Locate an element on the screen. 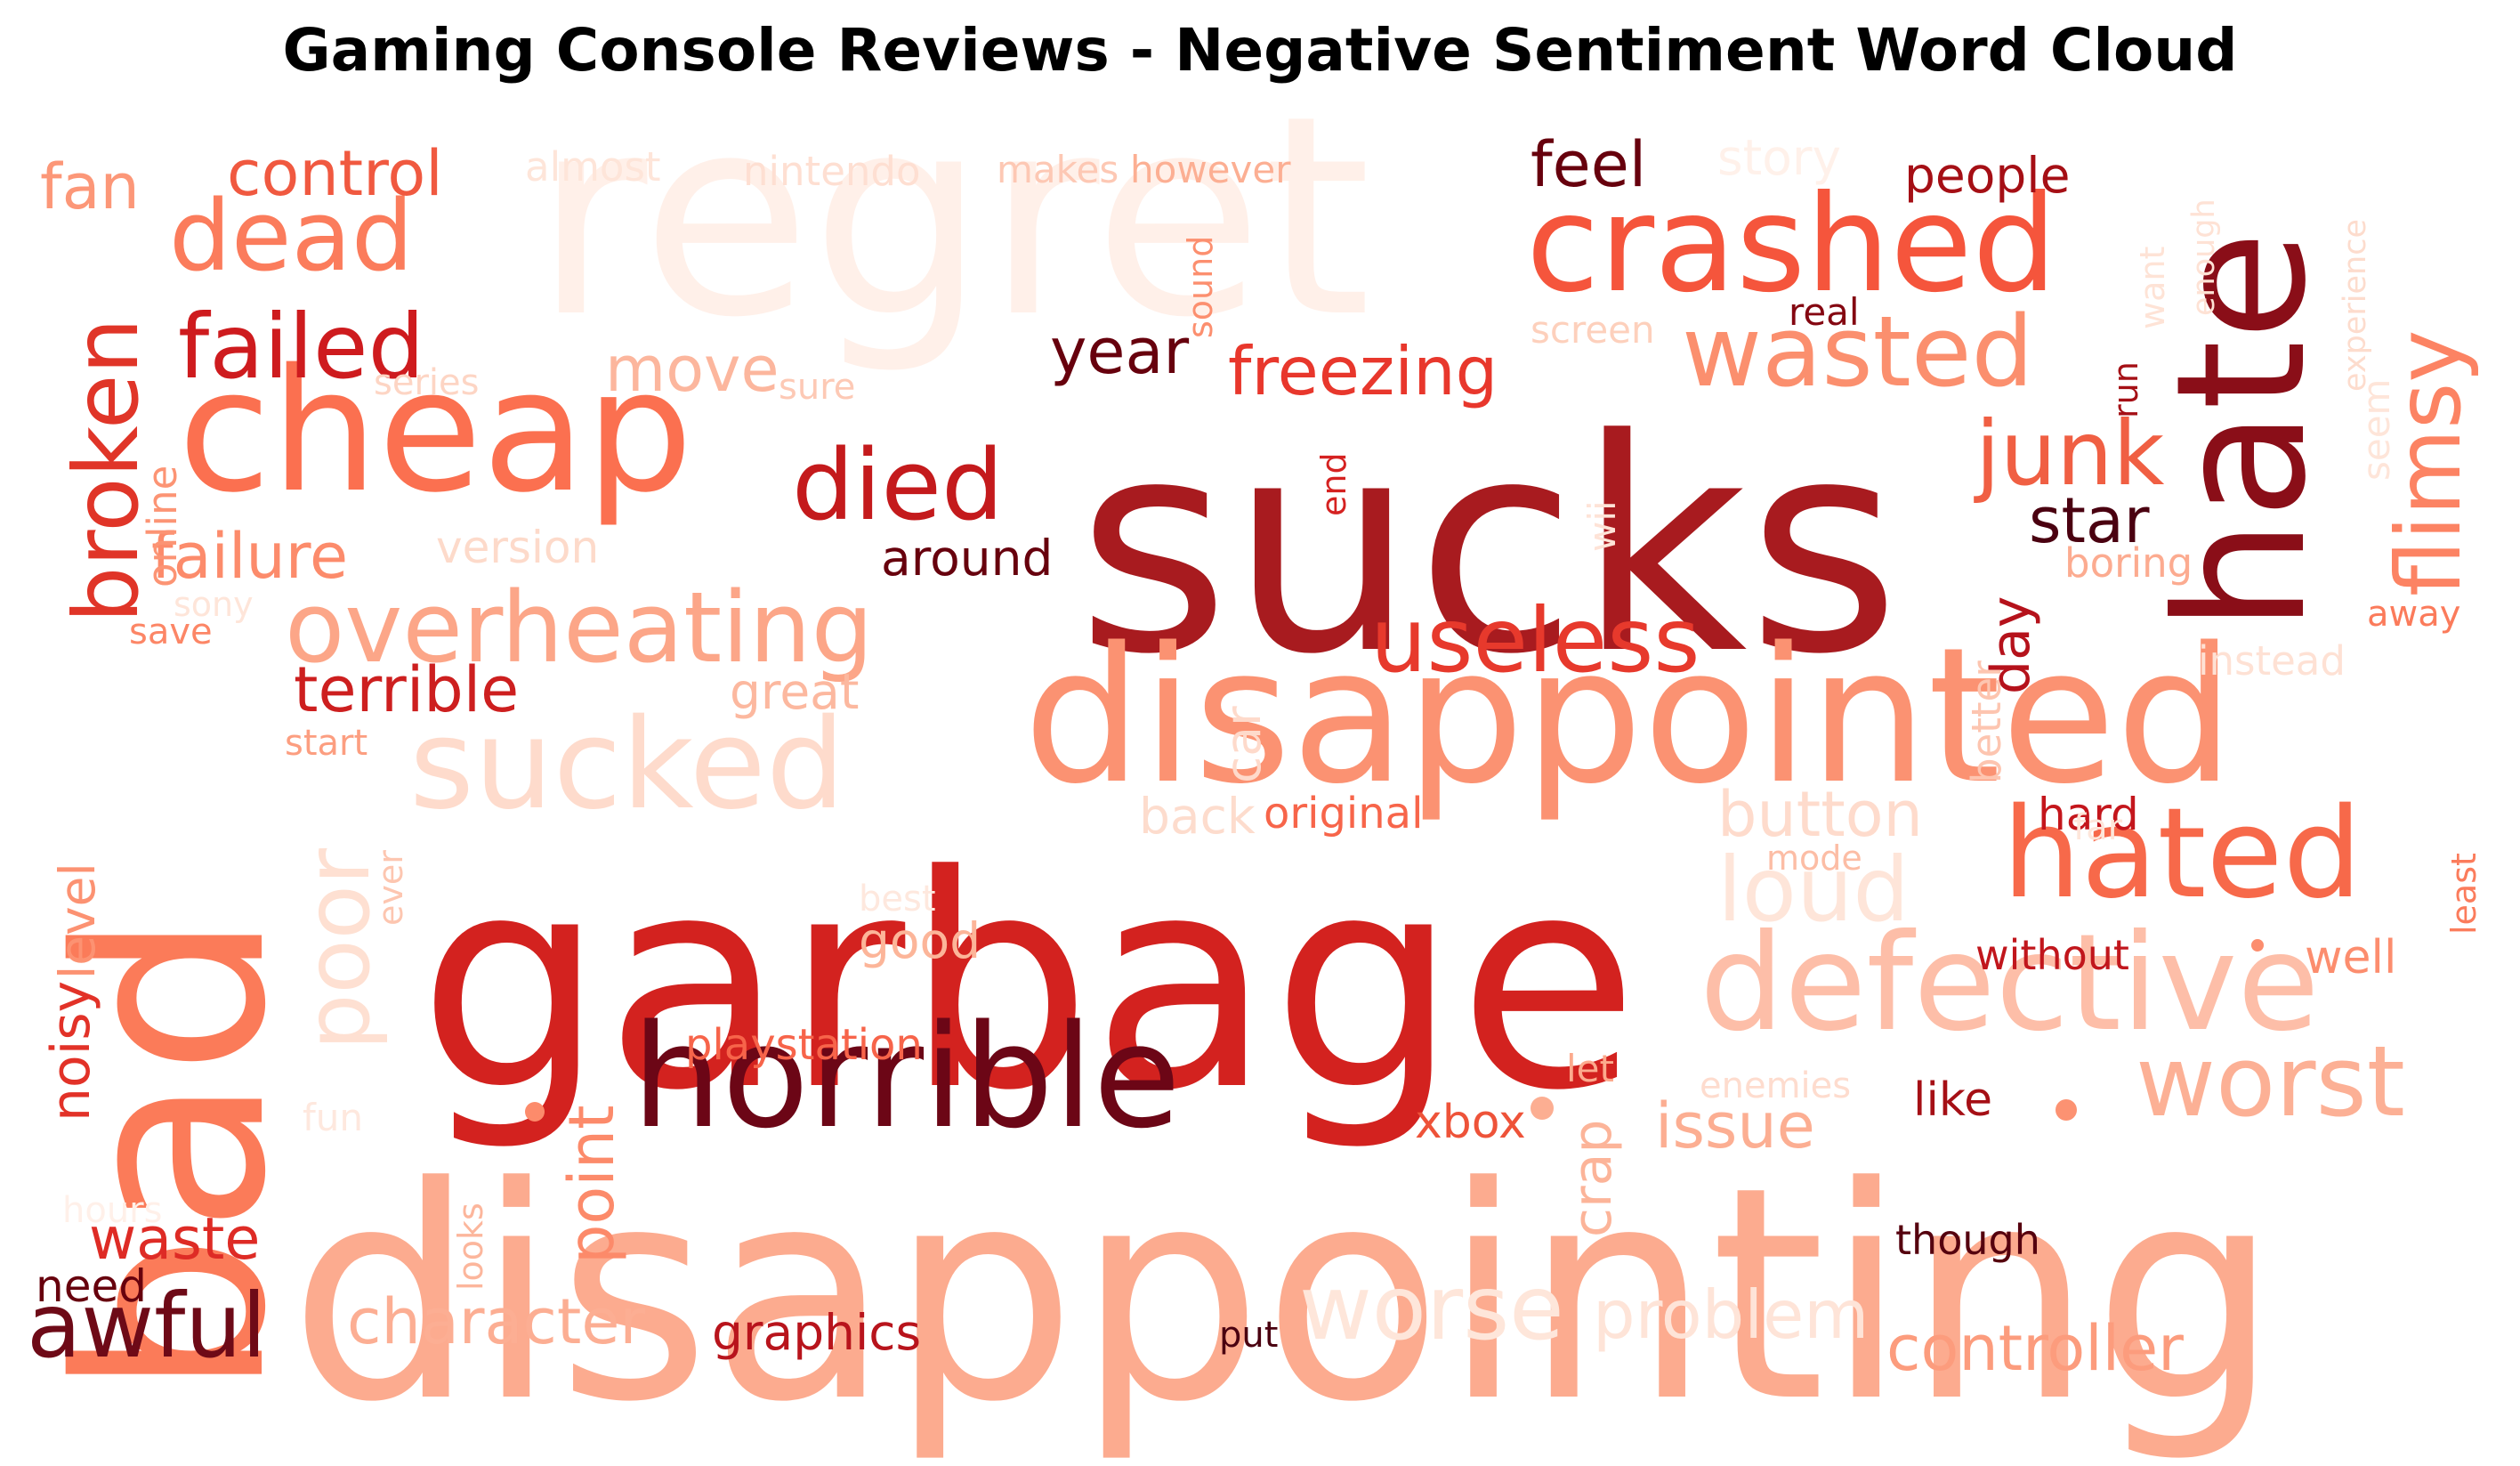 The image size is (2520, 1466). word-enough: enough is located at coordinates (2204, 257).